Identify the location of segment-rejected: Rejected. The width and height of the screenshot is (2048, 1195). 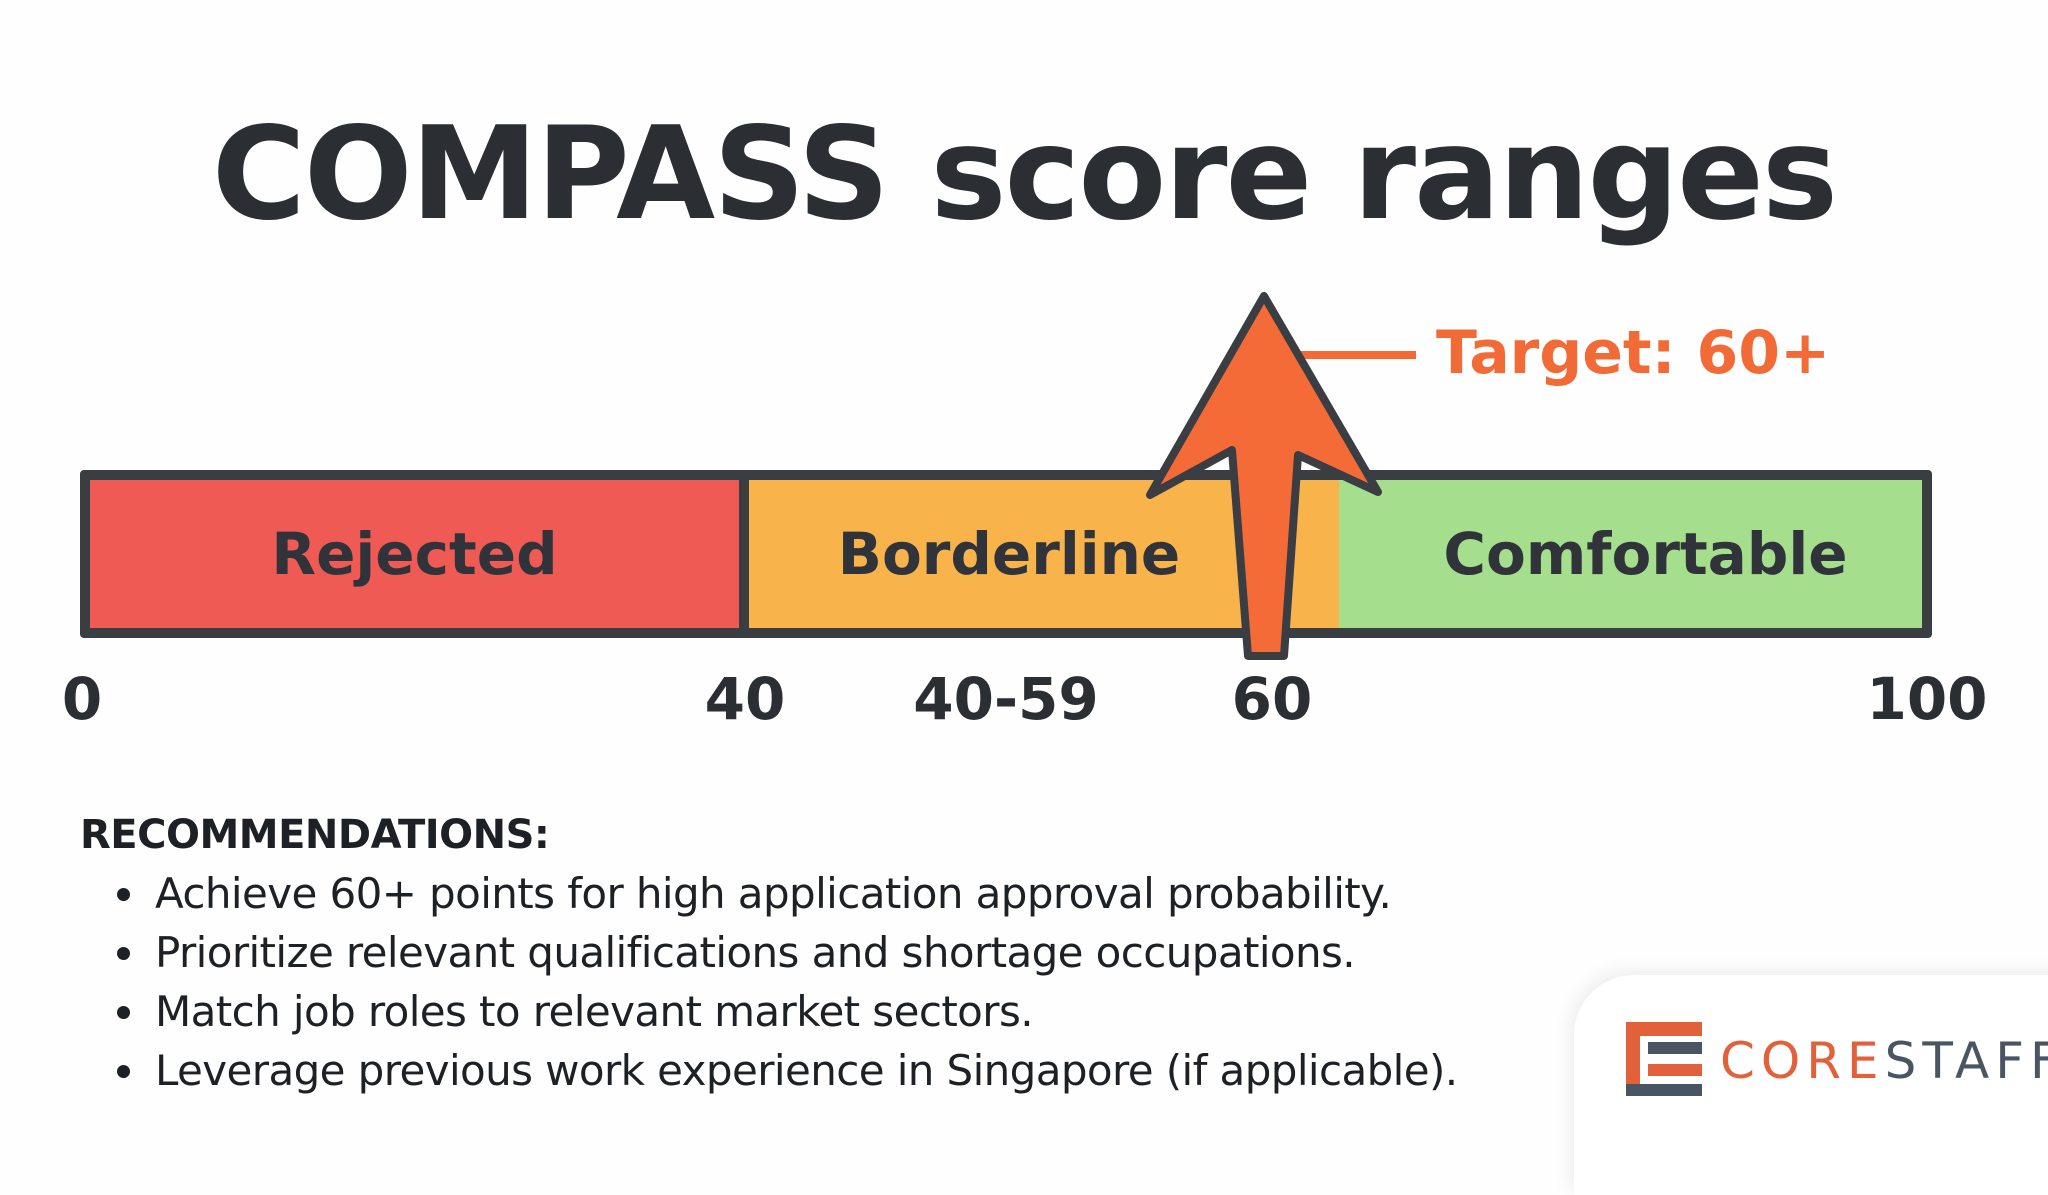
(419, 554).